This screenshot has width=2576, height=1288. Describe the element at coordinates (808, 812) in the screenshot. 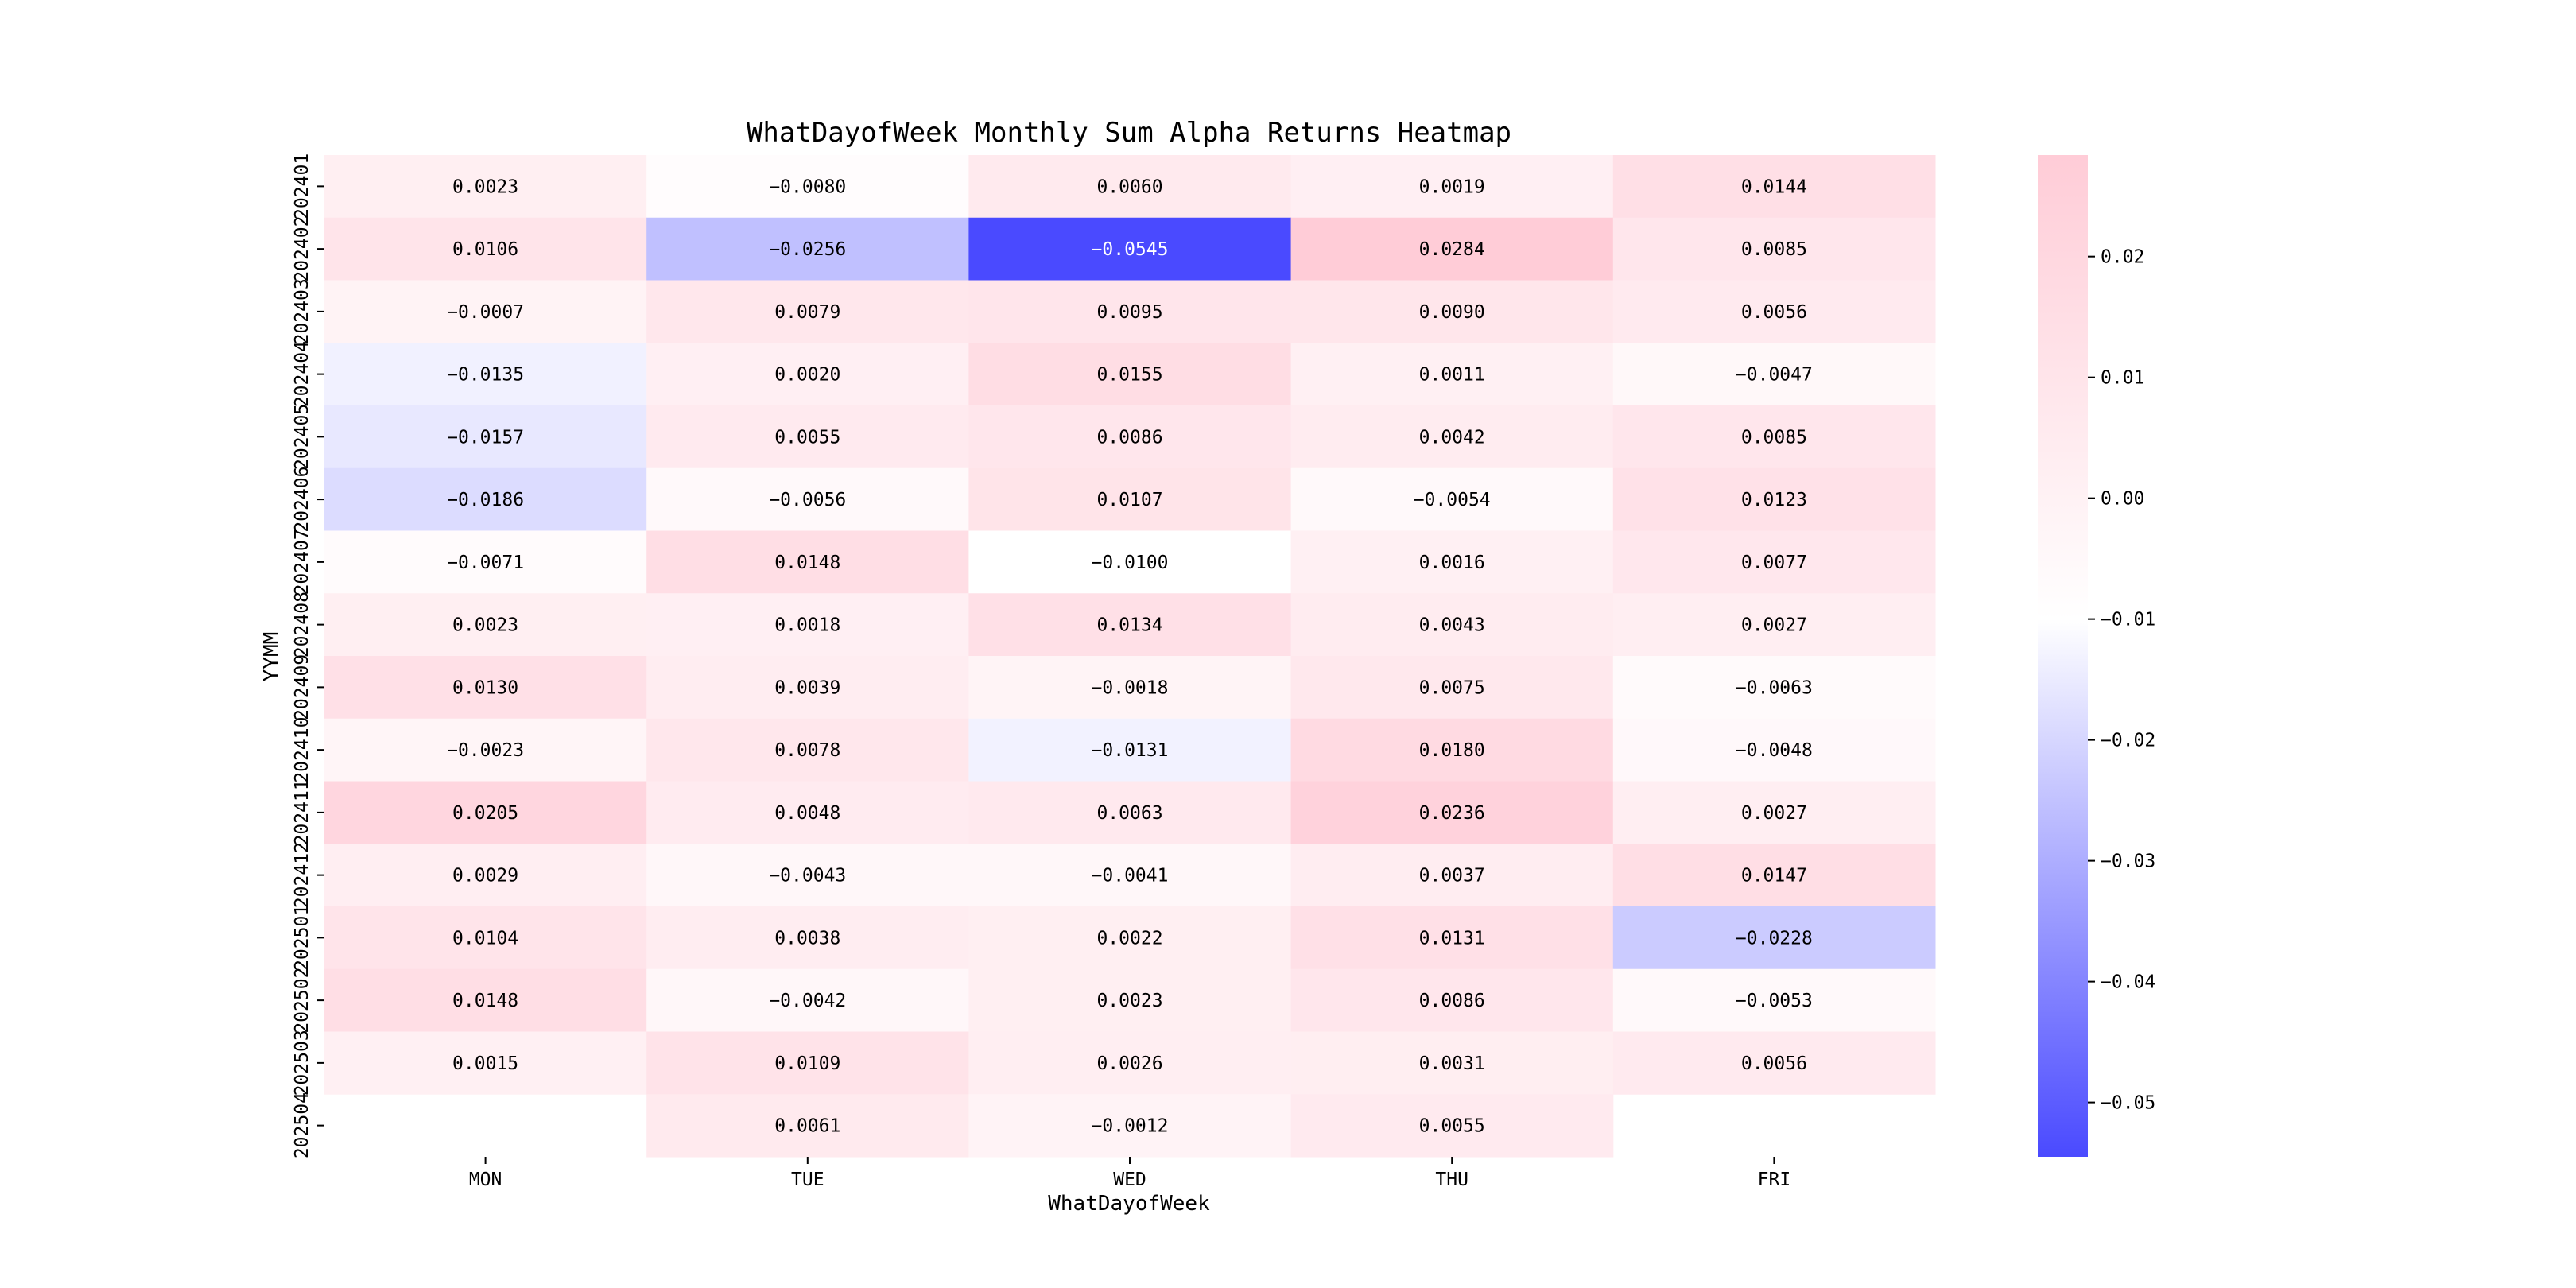

I see `heatmap-cell-202411-TUE` at that location.